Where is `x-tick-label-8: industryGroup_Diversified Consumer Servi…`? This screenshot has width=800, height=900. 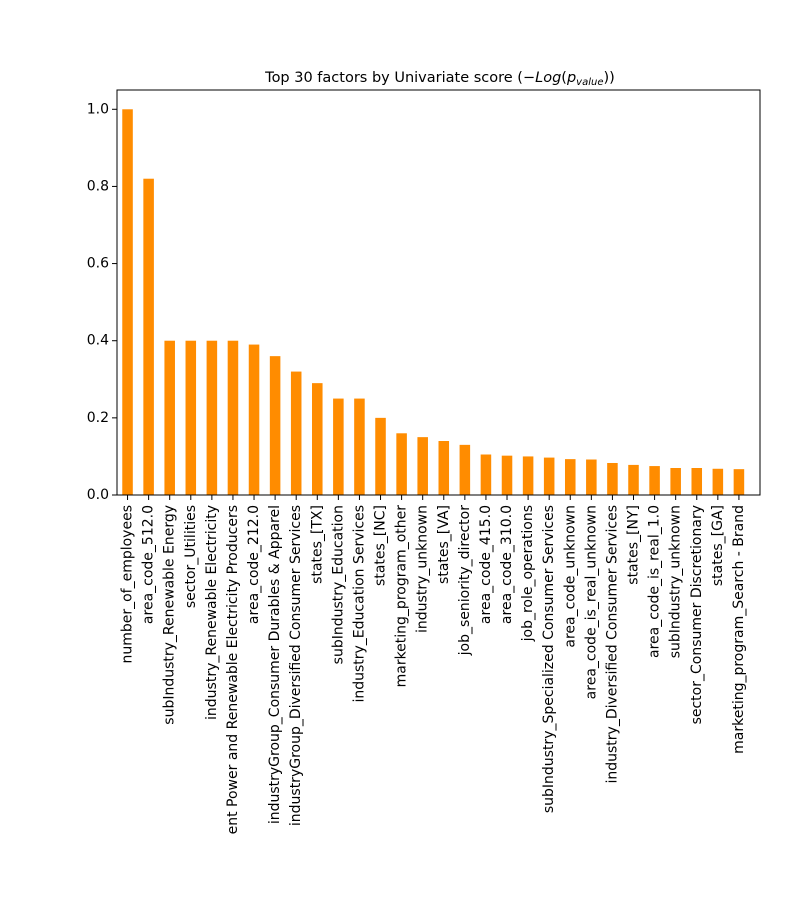 x-tick-label-8: industryGroup_Diversified Consumer Servi… is located at coordinates (296, 665).